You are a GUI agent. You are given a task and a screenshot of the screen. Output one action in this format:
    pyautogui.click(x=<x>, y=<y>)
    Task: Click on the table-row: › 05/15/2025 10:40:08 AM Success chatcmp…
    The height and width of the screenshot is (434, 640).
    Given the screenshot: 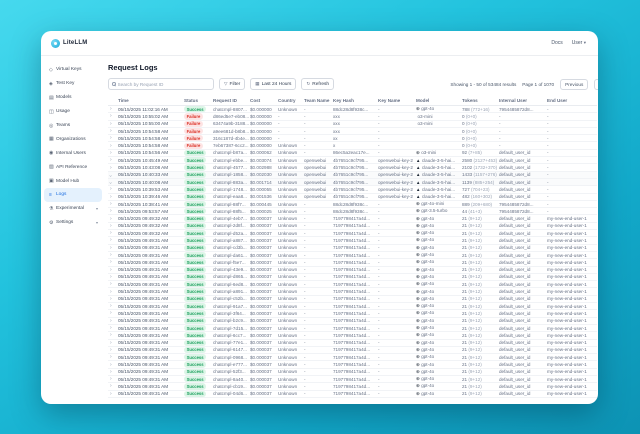 What is the action you would take?
    pyautogui.click(x=352, y=182)
    